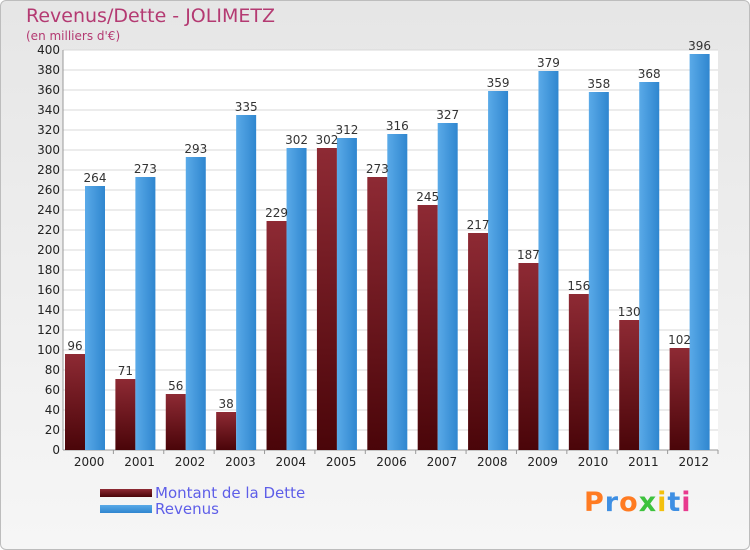  What do you see at coordinates (240, 462) in the screenshot?
I see `x-tick-label: 2003` at bounding box center [240, 462].